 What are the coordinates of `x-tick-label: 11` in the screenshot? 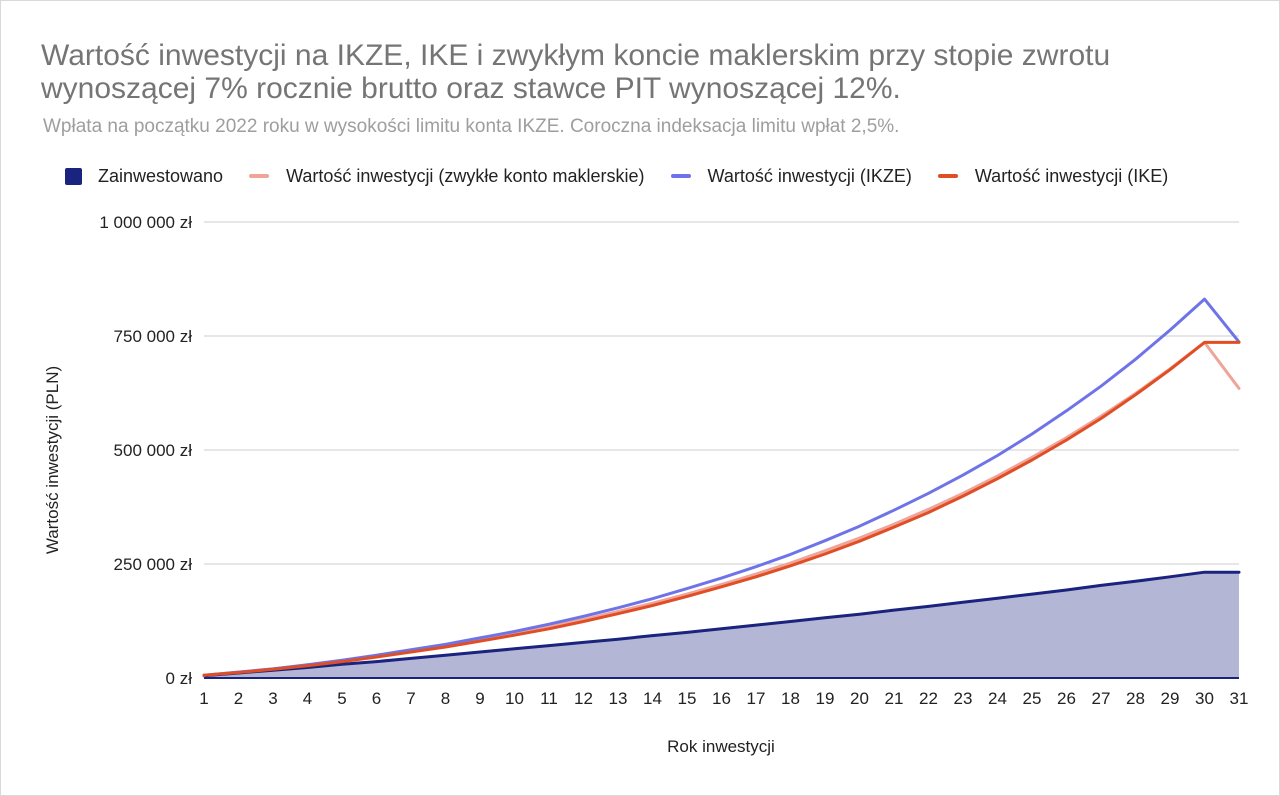 It's located at (549, 698).